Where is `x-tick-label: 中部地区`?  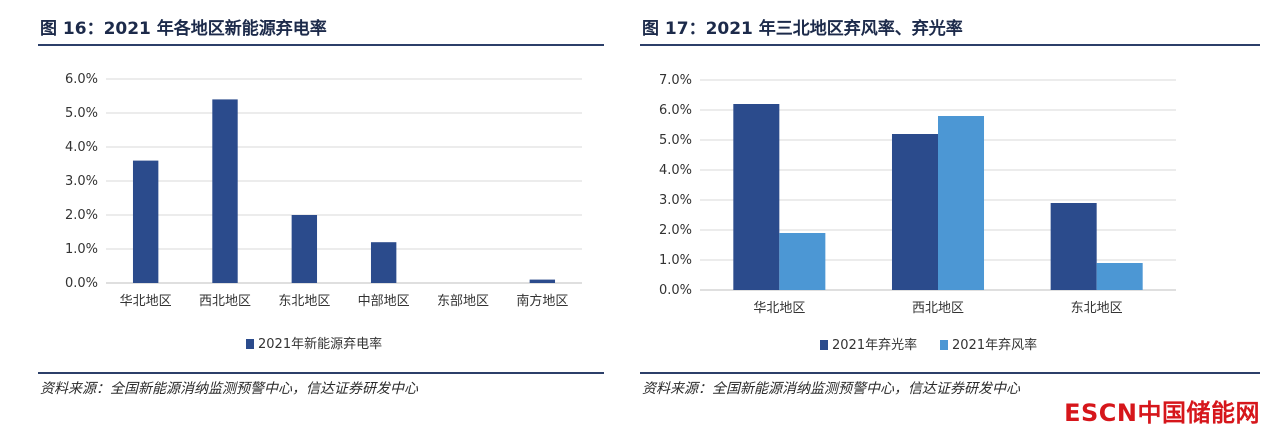
x-tick-label: 中部地区 is located at coordinates (384, 301).